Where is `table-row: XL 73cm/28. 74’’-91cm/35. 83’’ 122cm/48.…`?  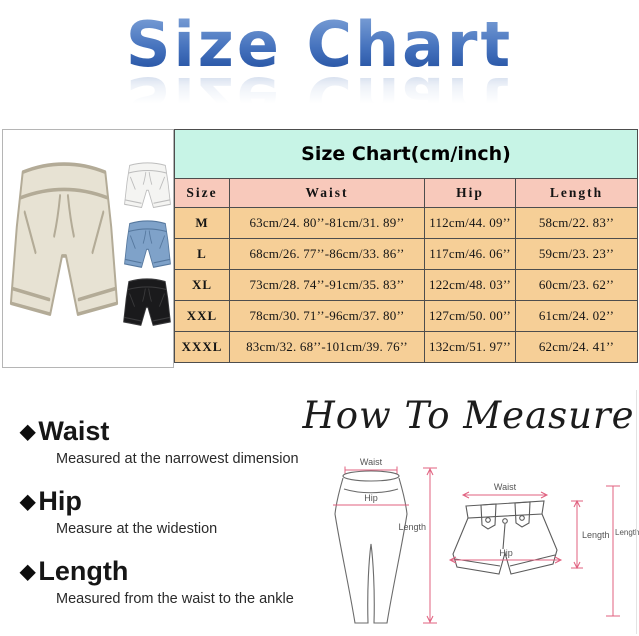
table-row: XL 73cm/28. 74’’-91cm/35. 83’’ 122cm/48.… is located at coordinates (406, 285).